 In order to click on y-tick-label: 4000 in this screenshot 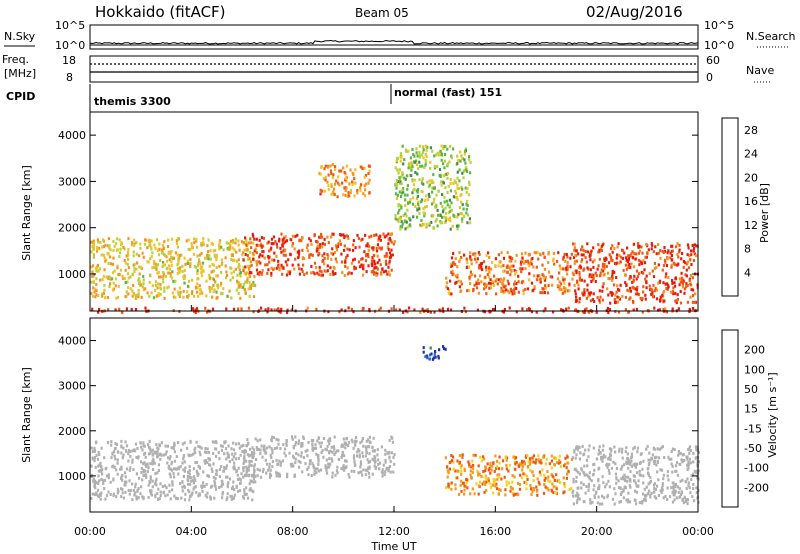, I will do `click(72, 135)`.